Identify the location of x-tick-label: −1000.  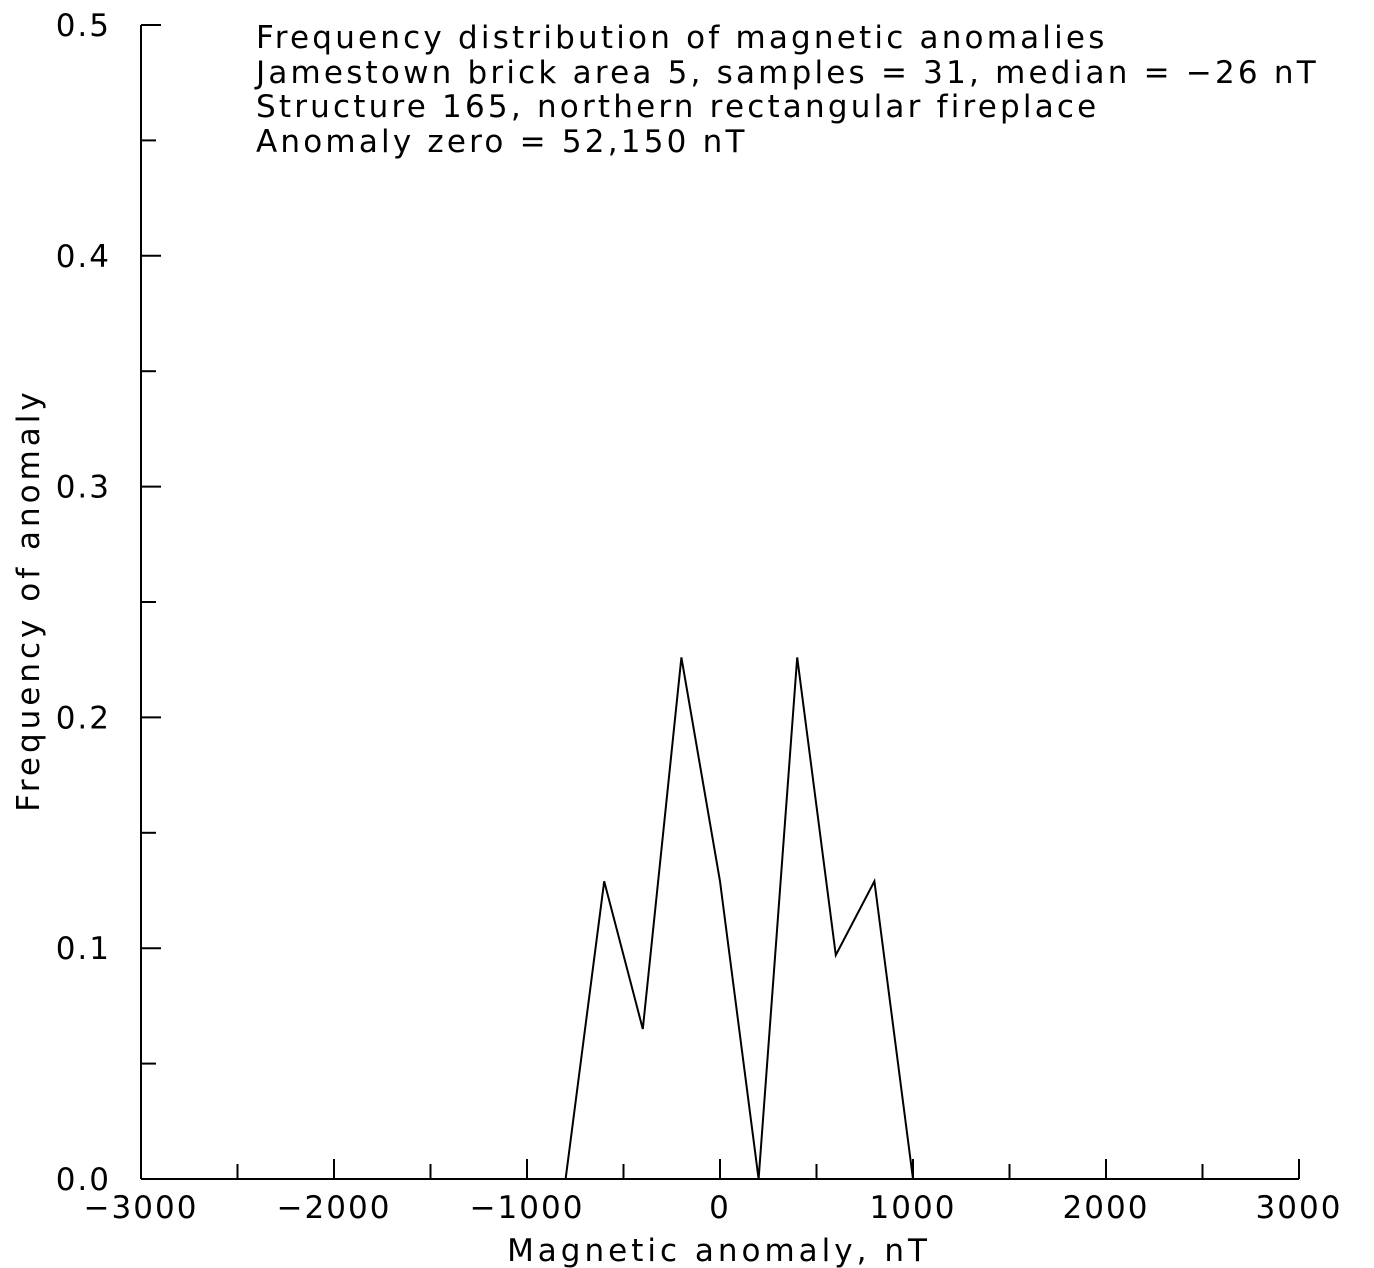
(527, 1208).